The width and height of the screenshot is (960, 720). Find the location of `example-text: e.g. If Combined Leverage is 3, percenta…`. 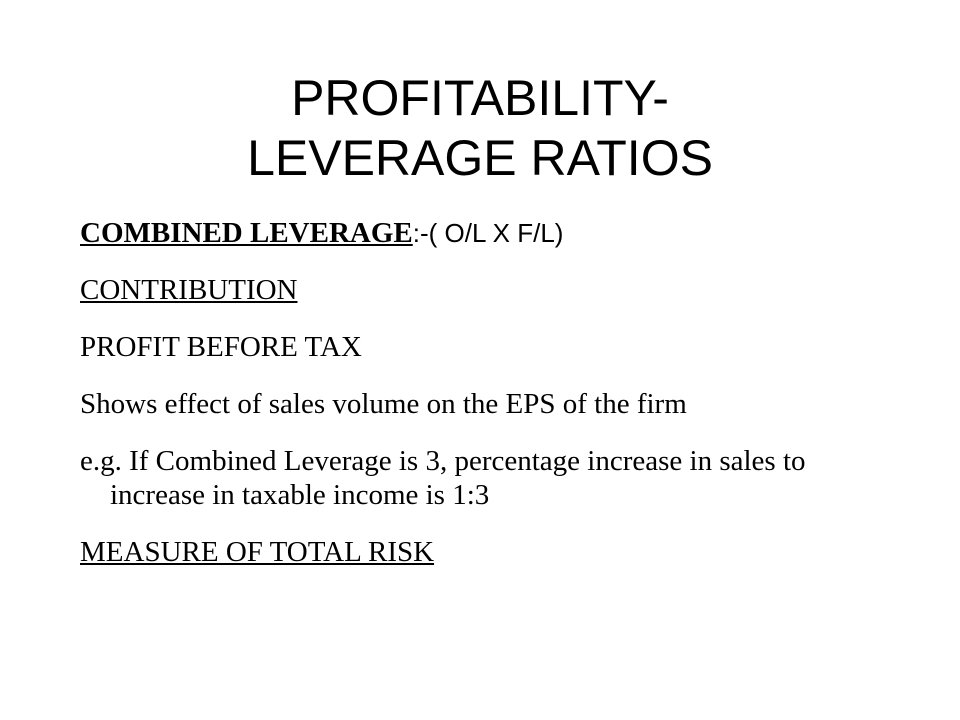

example-text: e.g. If Combined Leverage is 3, percenta… is located at coordinates (443, 478).